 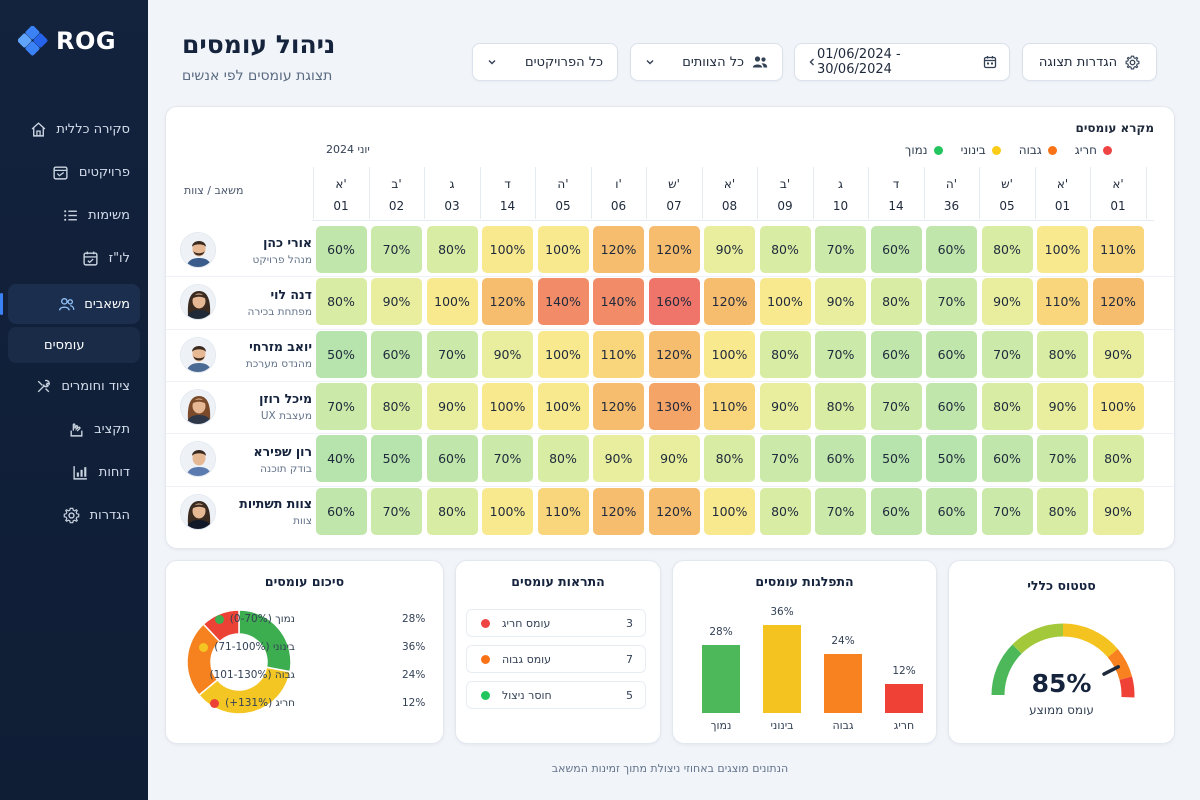 What do you see at coordinates (1089, 62) in the screenshot?
I see `view-settings-button: הגדרות תצוגה` at bounding box center [1089, 62].